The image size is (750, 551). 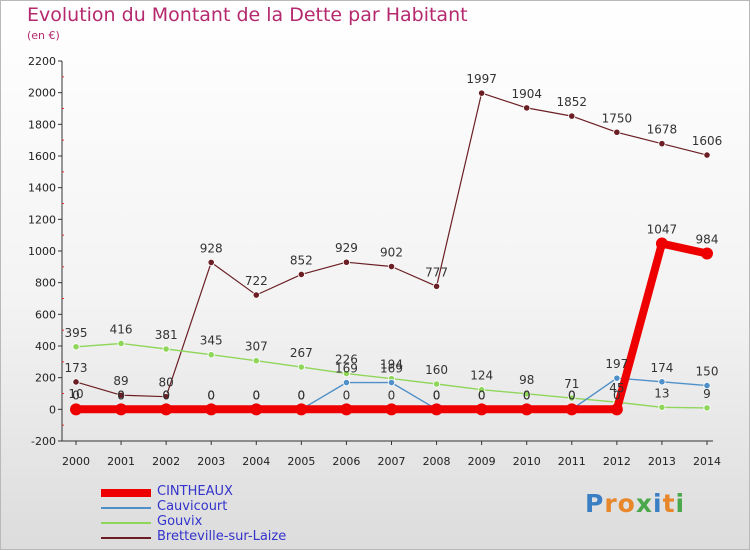 What do you see at coordinates (256, 347) in the screenshot?
I see `data-label-gouvix: 307` at bounding box center [256, 347].